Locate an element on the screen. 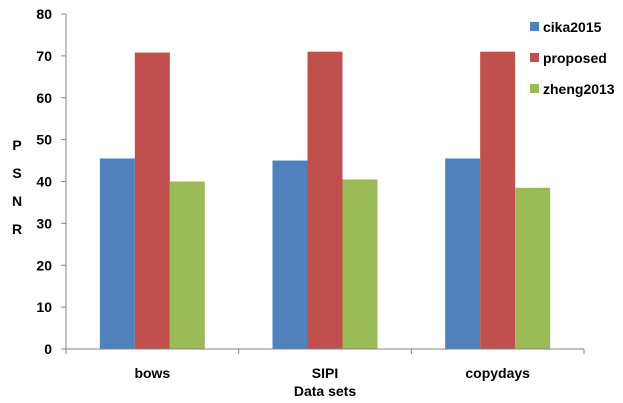 The width and height of the screenshot is (623, 403). y-tick-label: 70 is located at coordinates (44, 56).